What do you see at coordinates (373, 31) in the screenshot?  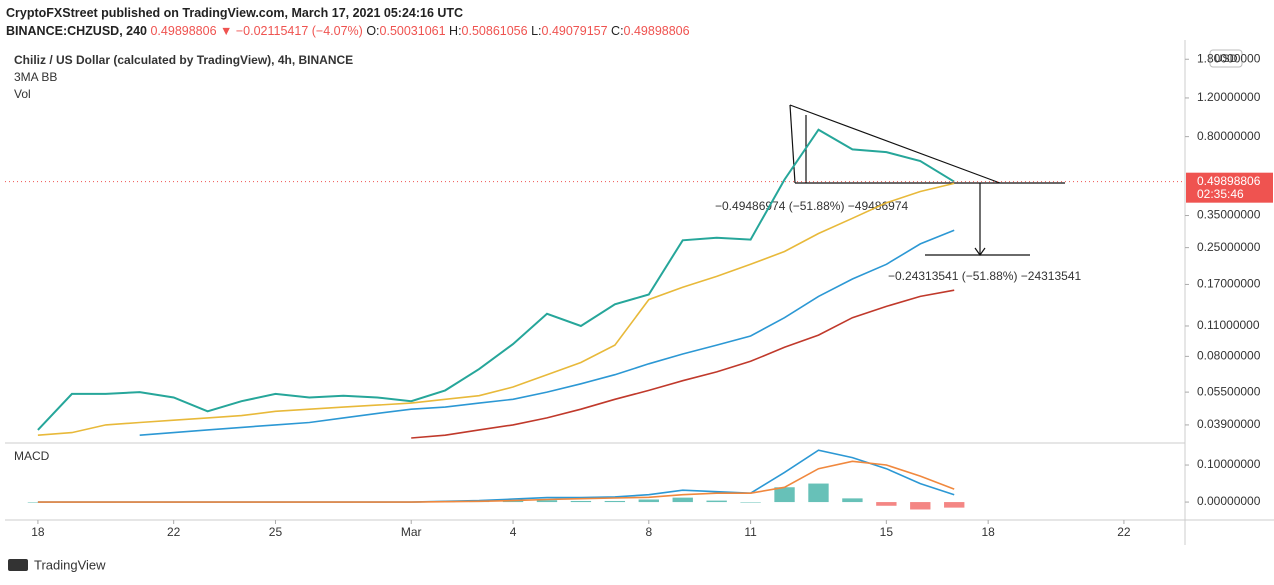 I see `ohlc-label: O:` at bounding box center [373, 31].